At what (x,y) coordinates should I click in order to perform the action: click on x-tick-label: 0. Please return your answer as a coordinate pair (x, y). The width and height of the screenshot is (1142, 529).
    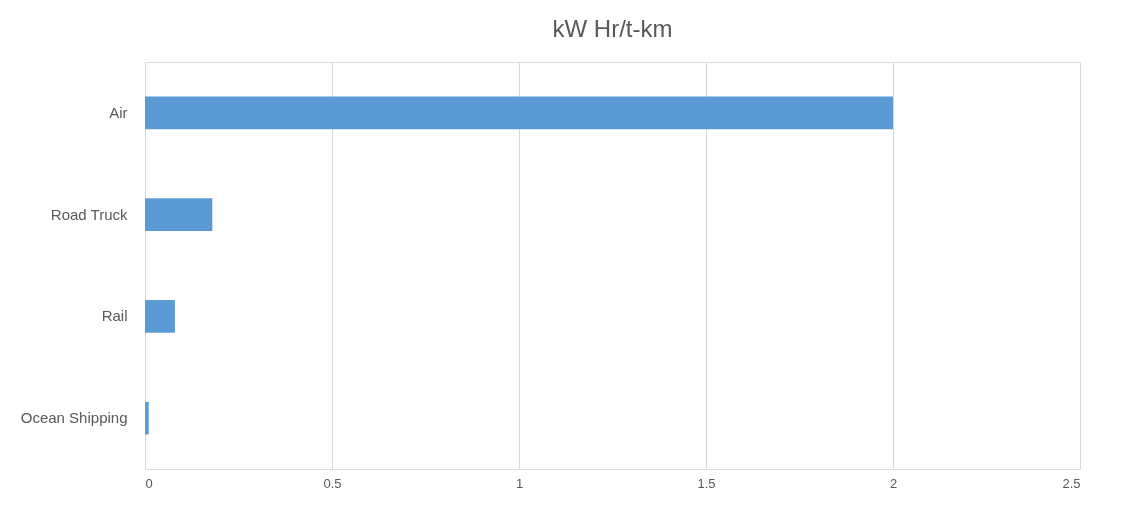
    Looking at the image, I should click on (149, 483).